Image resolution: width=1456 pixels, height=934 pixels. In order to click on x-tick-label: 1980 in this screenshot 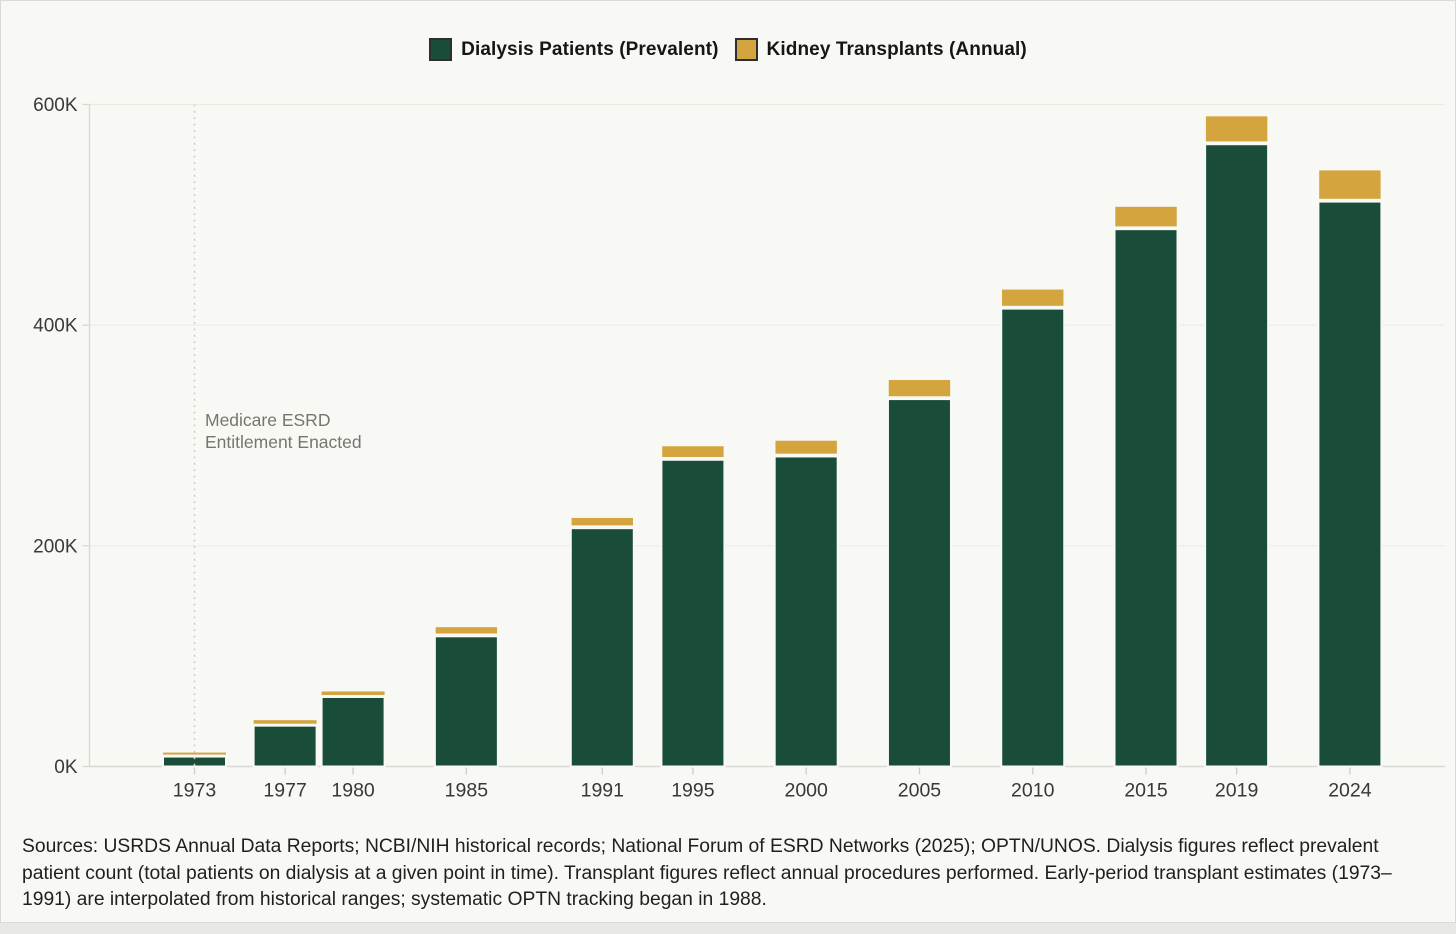, I will do `click(353, 791)`.